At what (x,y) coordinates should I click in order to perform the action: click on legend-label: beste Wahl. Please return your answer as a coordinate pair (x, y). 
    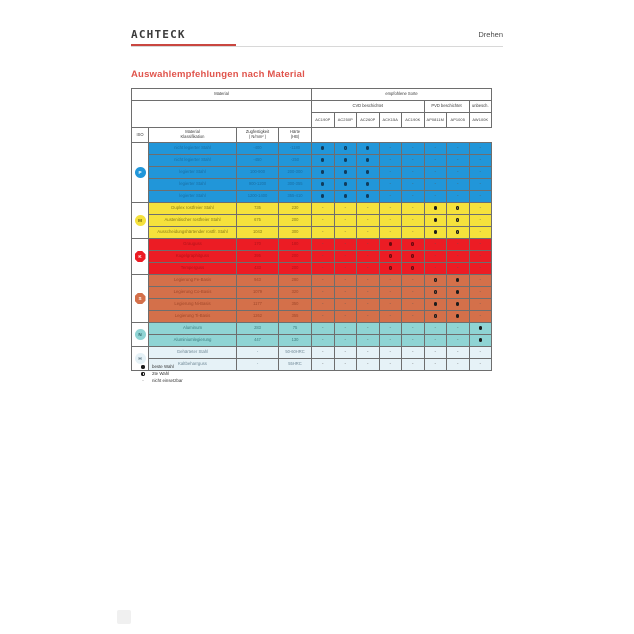
    Looking at the image, I should click on (163, 366).